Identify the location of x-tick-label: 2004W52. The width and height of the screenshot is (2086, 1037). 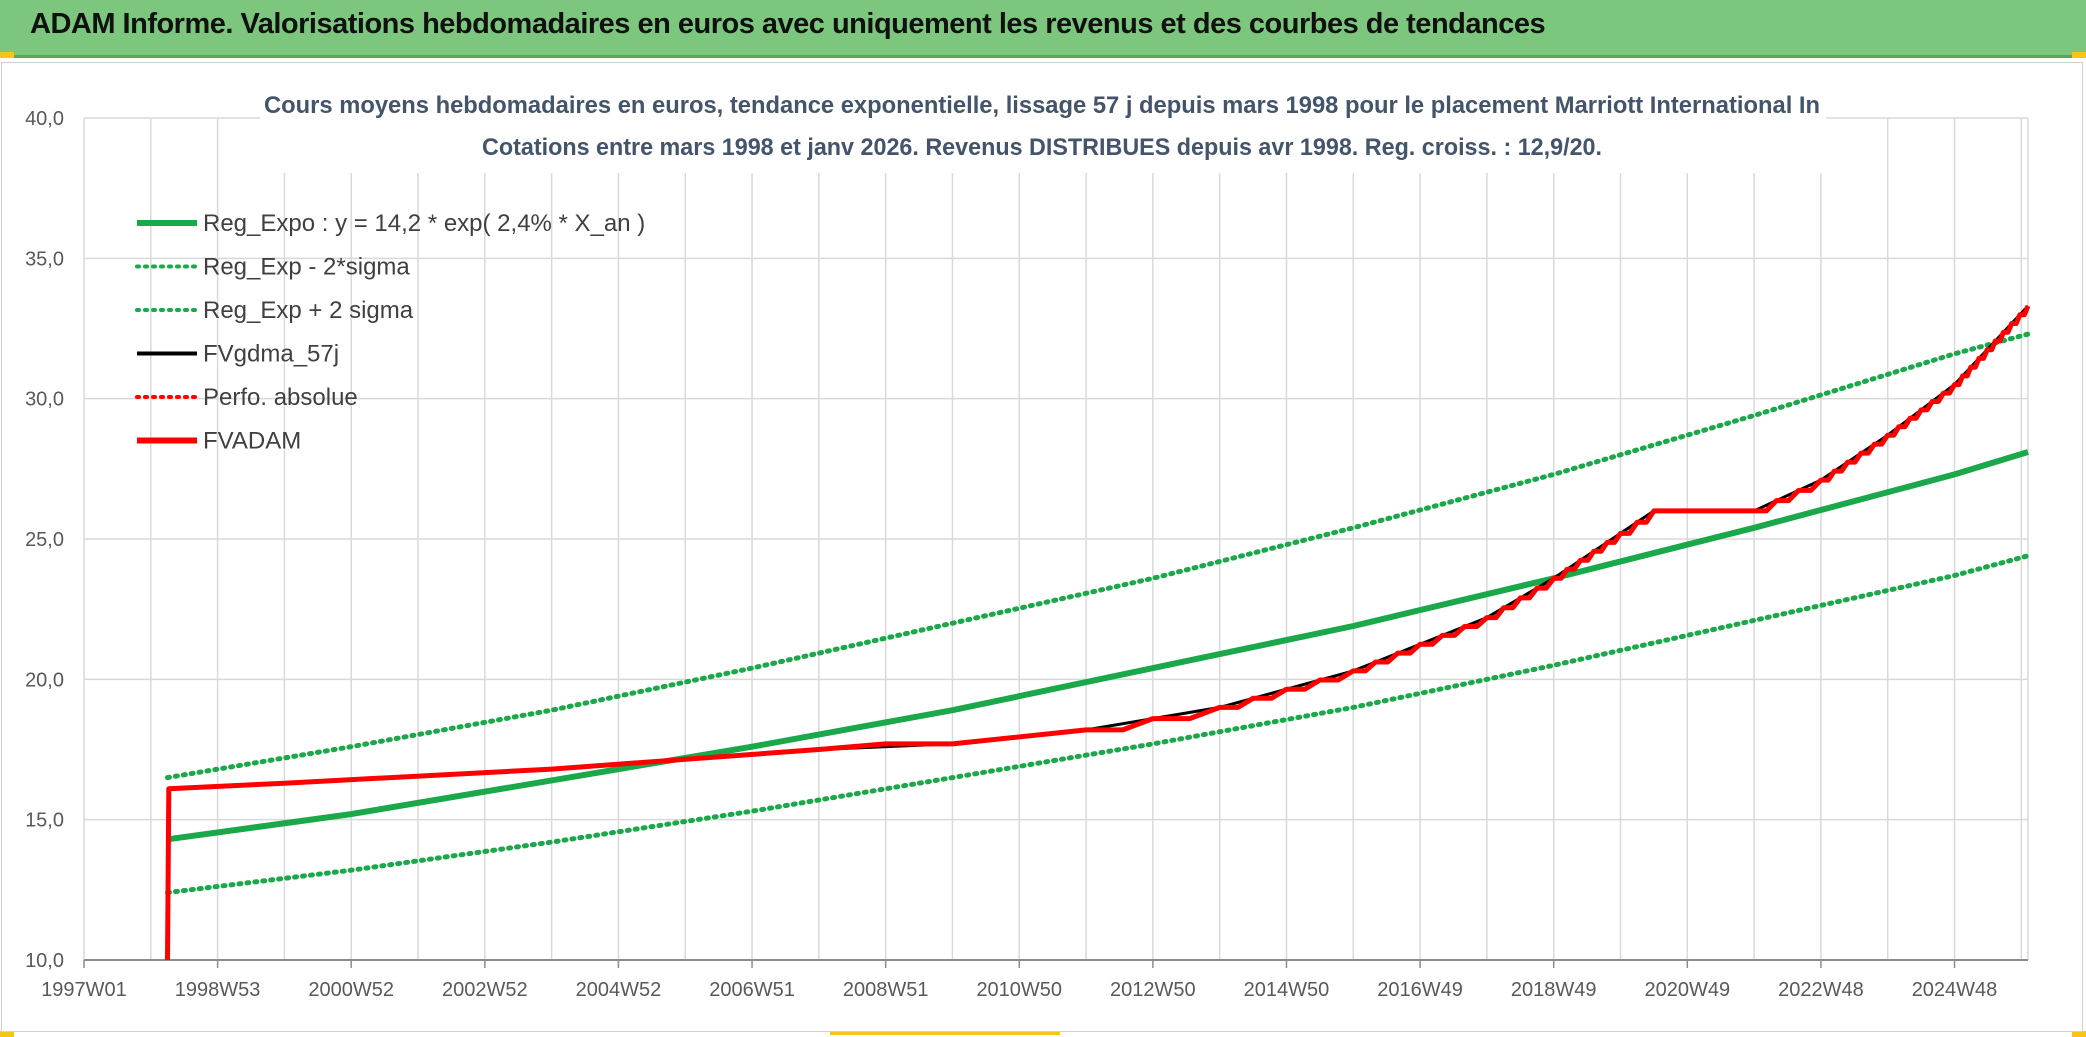
(619, 990).